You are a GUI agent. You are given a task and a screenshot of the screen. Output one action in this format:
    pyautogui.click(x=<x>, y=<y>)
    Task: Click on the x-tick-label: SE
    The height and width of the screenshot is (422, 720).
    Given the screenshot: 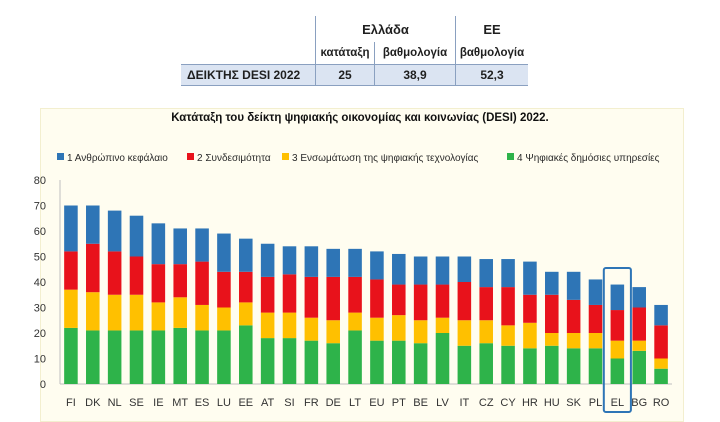 What is the action you would take?
    pyautogui.click(x=136, y=403)
    